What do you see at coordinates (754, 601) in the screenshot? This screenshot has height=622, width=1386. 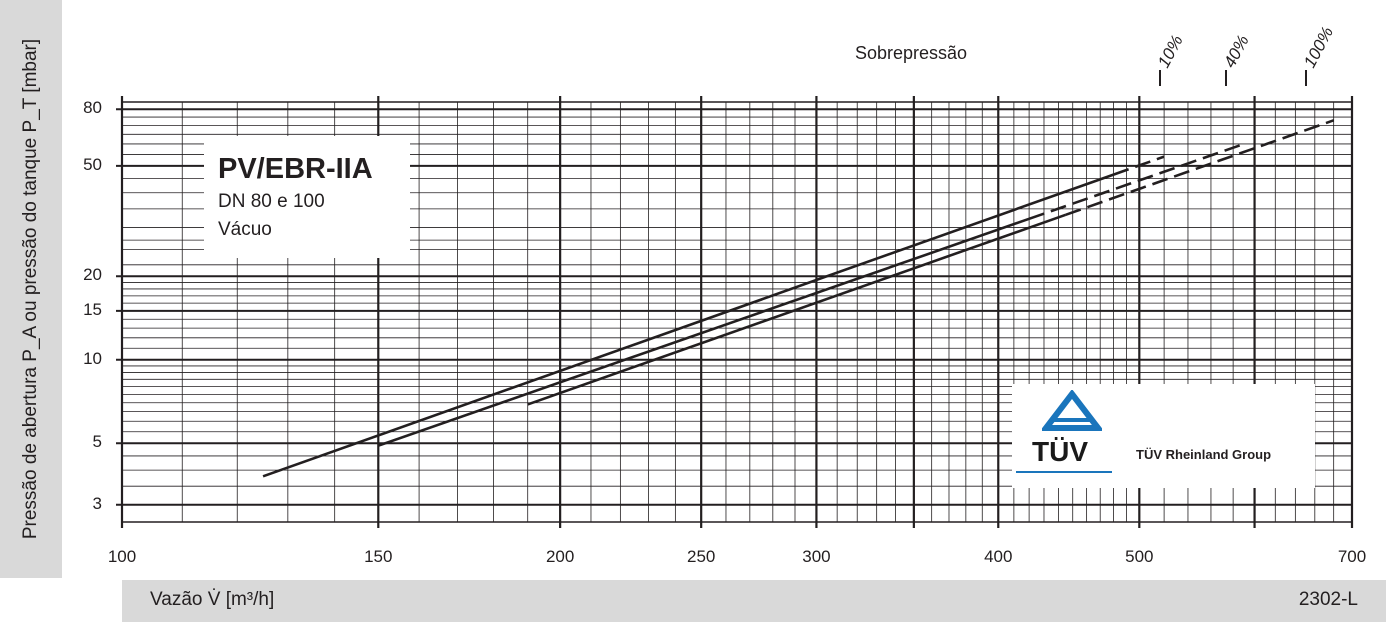 I see `x-axis-band: Vazão V̇ [m³/h] 2302-L` at bounding box center [754, 601].